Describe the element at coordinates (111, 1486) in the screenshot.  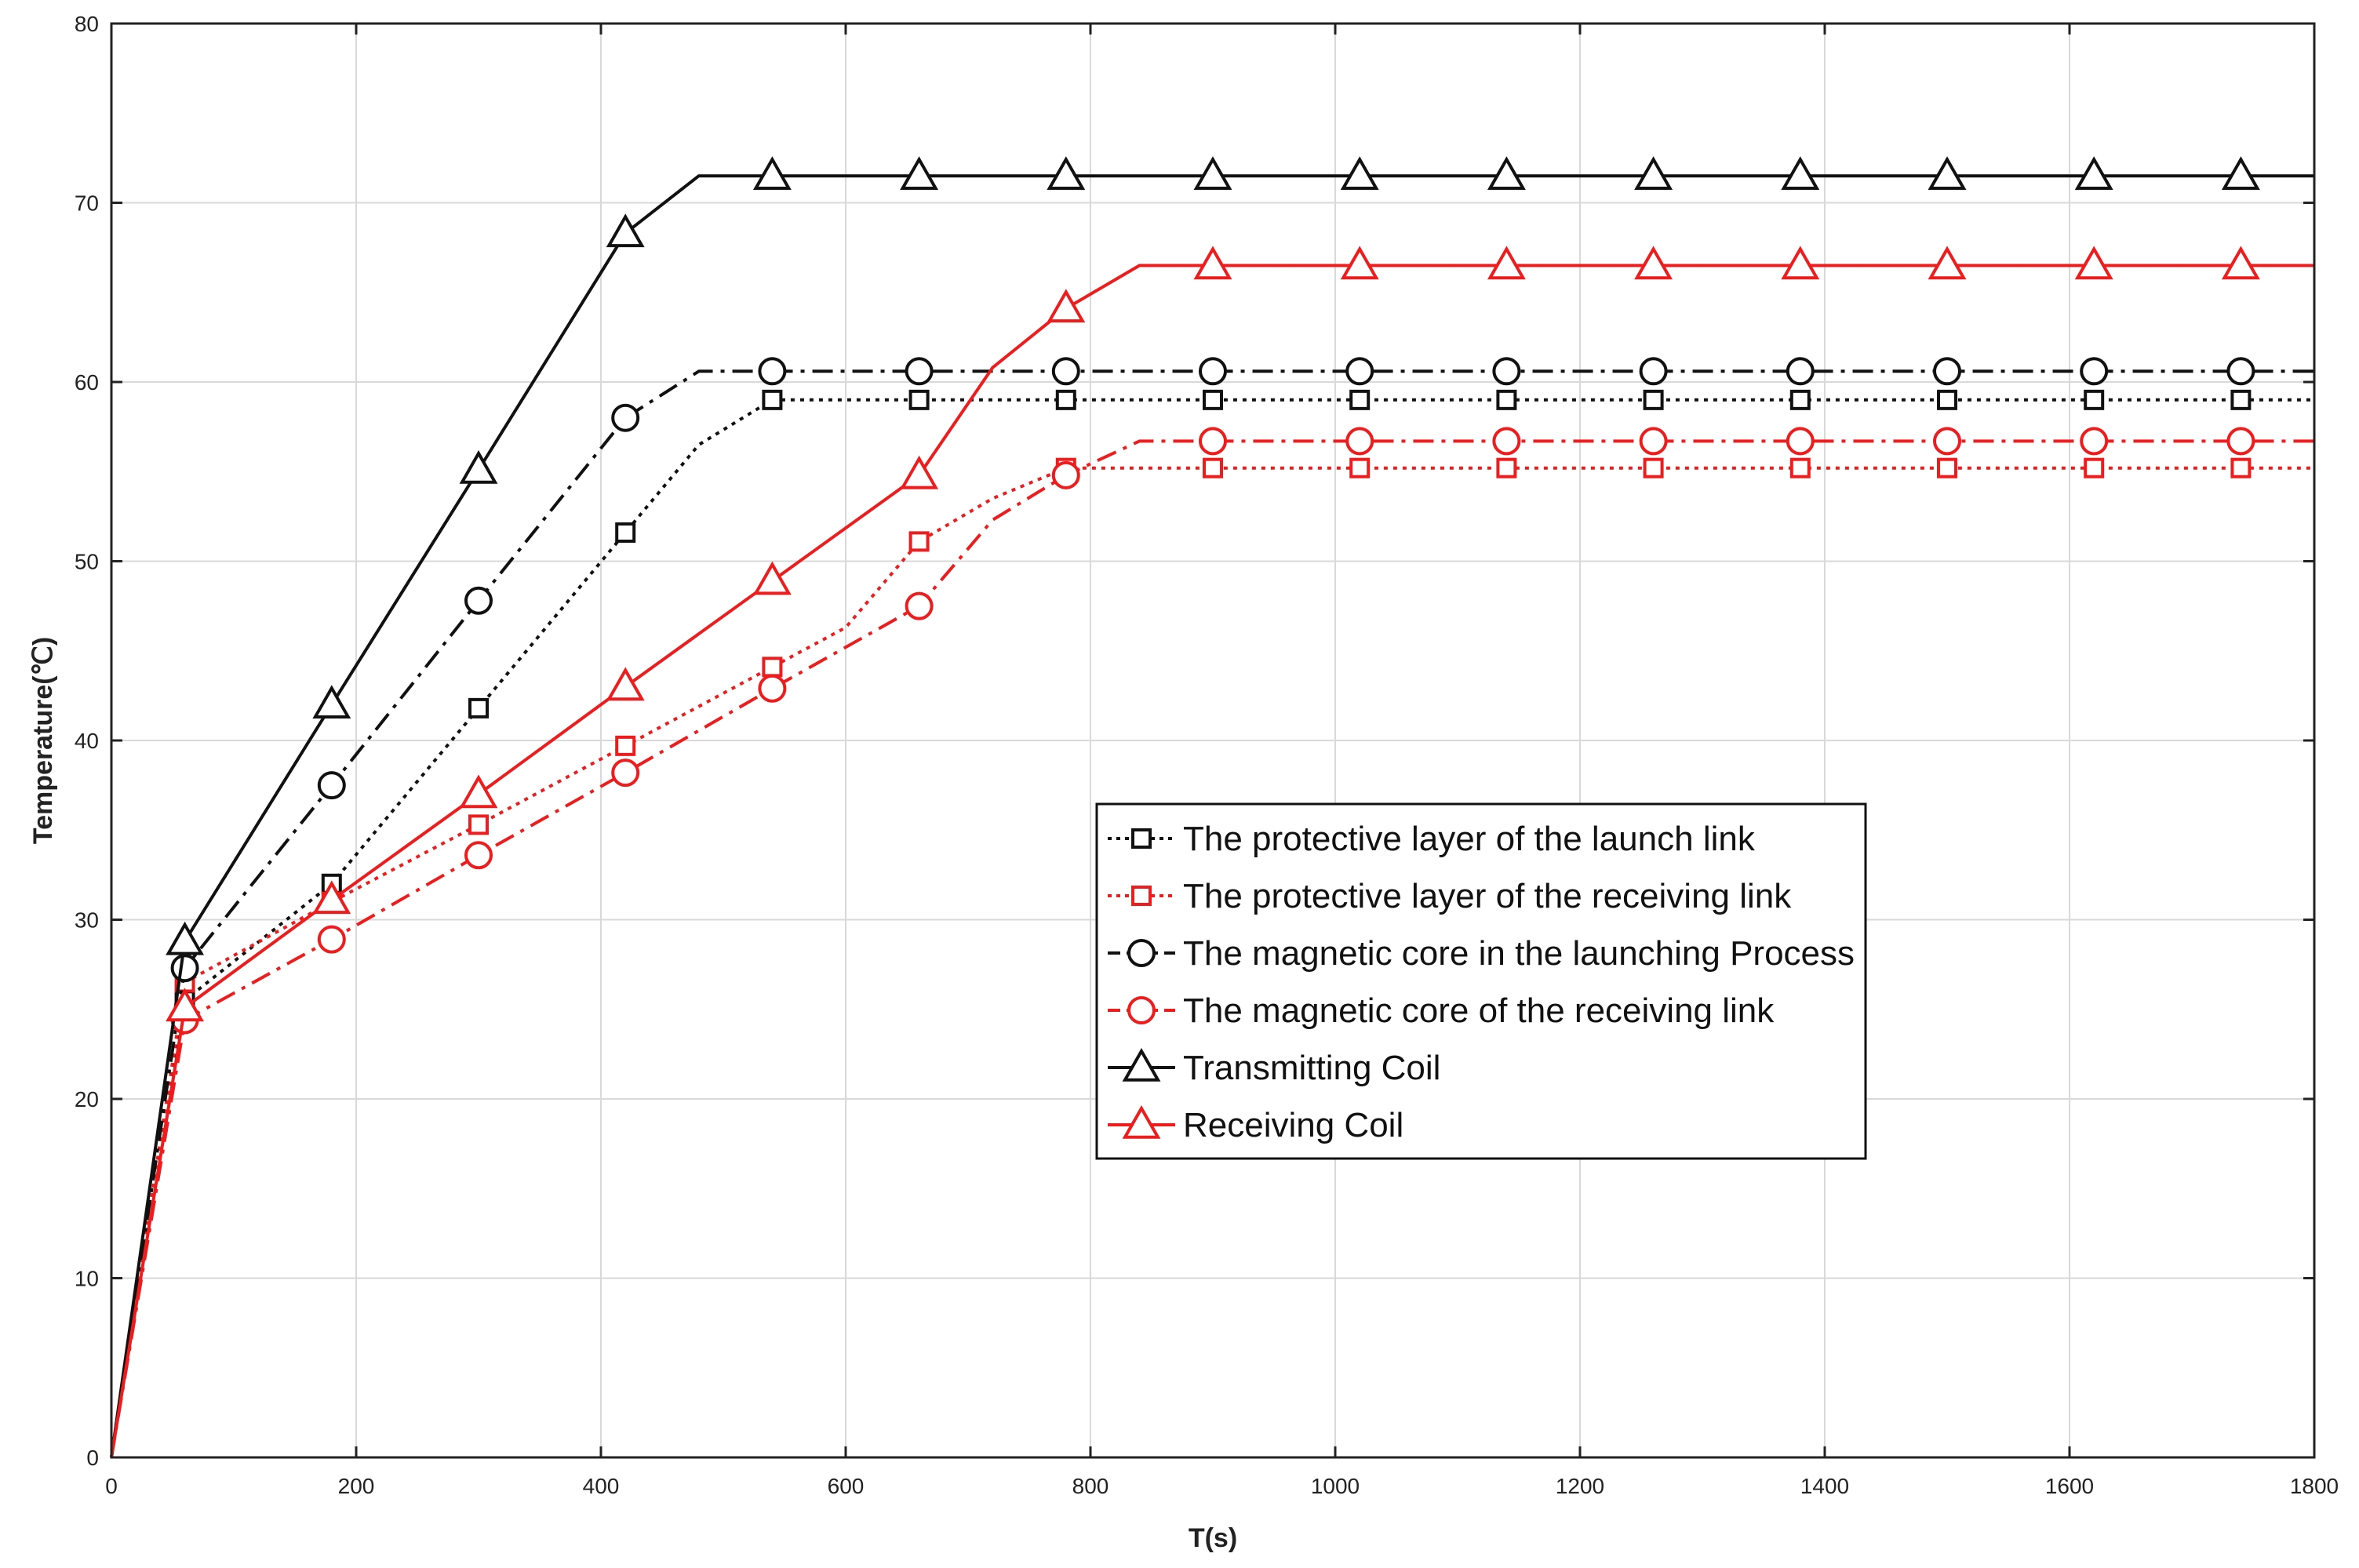
I see `x-tick-label: 0` at that location.